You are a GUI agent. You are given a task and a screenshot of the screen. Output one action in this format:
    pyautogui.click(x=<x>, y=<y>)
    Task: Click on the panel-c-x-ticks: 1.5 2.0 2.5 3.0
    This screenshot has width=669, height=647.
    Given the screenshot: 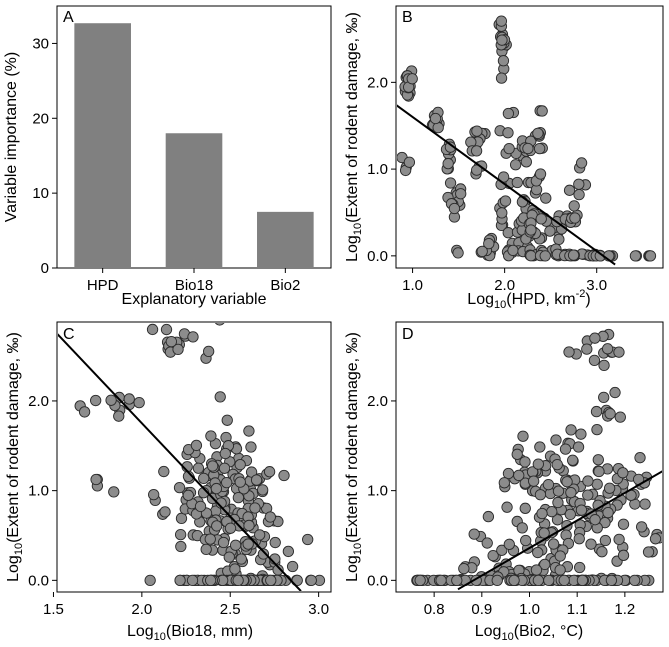 What is the action you would take?
    pyautogui.click(x=186, y=605)
    